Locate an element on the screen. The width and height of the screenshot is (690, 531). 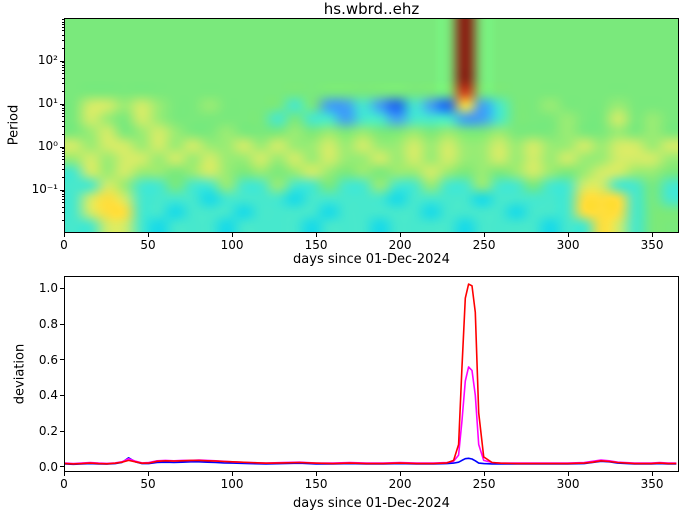
plot-title: hs.wbrd..ehz is located at coordinates (371, 9).